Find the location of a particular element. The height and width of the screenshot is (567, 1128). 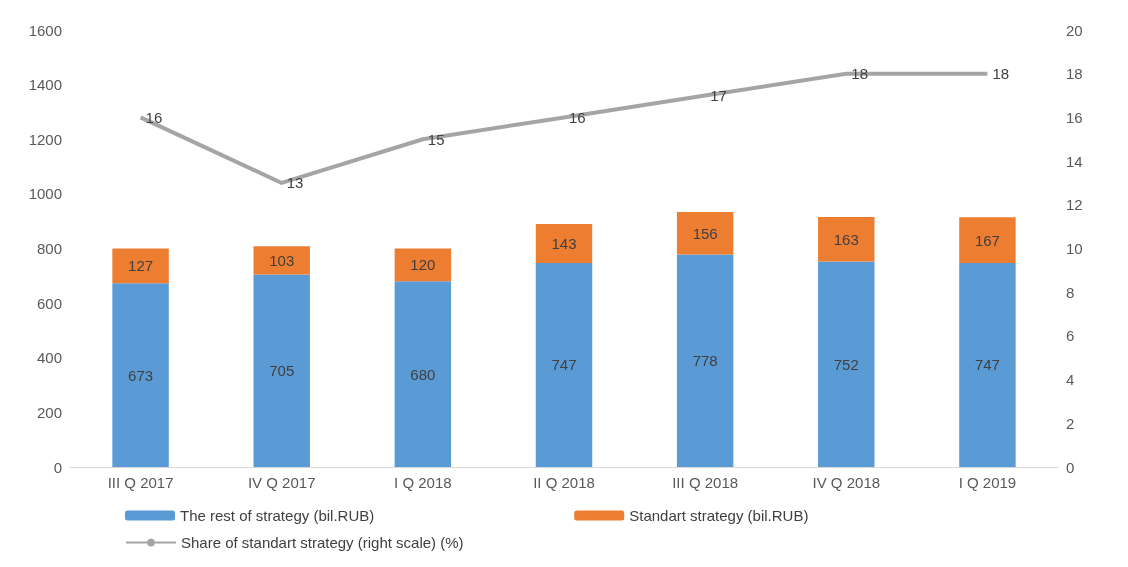

y2-tick-label: 12 is located at coordinates (1074, 205).